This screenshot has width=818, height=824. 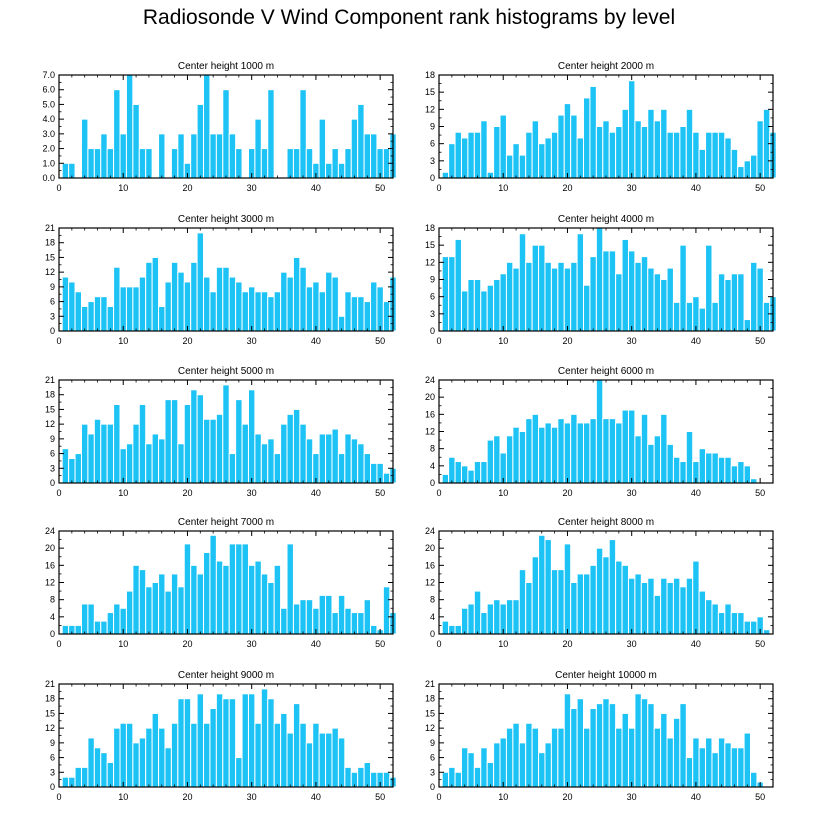 What do you see at coordinates (432, 280) in the screenshot?
I see `y-tick-label: 9` at bounding box center [432, 280].